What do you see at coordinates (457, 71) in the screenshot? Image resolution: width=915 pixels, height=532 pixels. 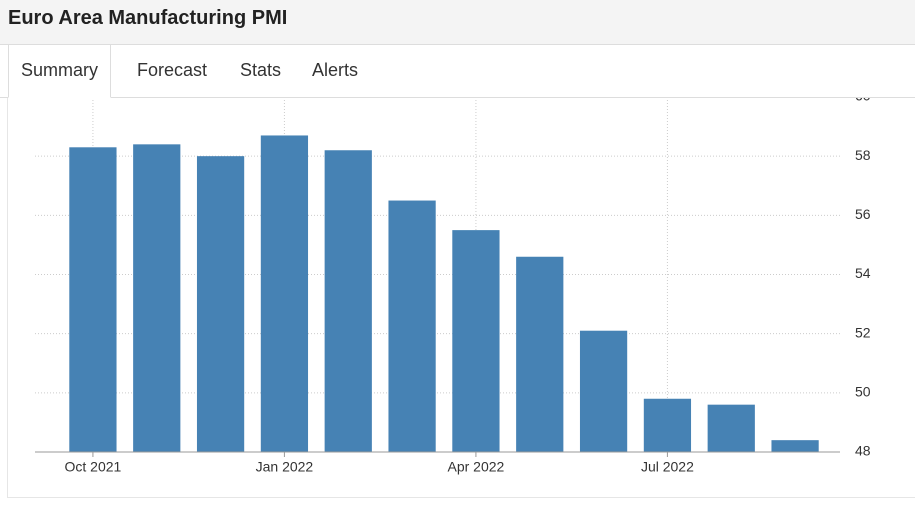 I see `tab-bar: Summary Forecast Stats Alerts` at bounding box center [457, 71].